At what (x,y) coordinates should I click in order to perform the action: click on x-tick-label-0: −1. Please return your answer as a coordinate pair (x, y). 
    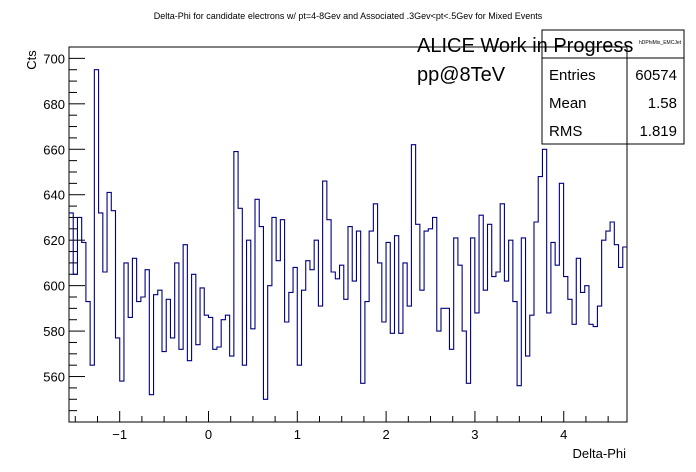
    Looking at the image, I should click on (119, 434).